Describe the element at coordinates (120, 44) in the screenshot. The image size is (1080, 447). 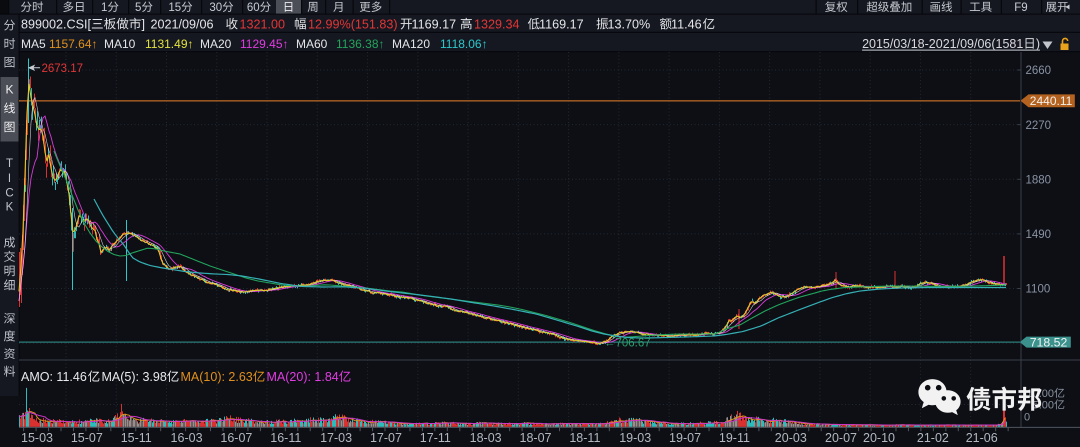
I see `svg-text: MA10` at that location.